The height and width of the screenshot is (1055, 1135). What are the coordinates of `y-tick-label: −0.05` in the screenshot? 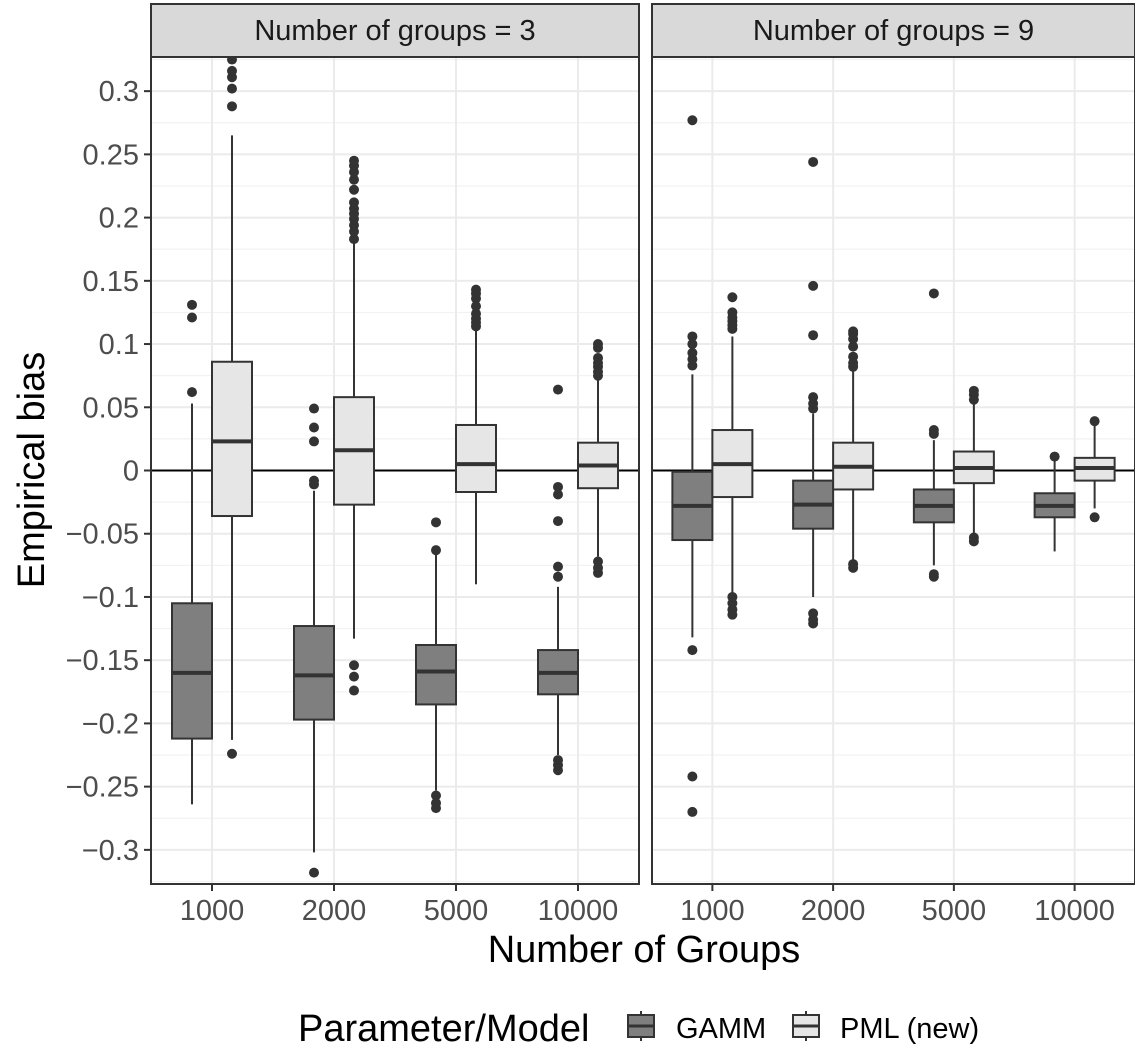 It's located at (102, 535).